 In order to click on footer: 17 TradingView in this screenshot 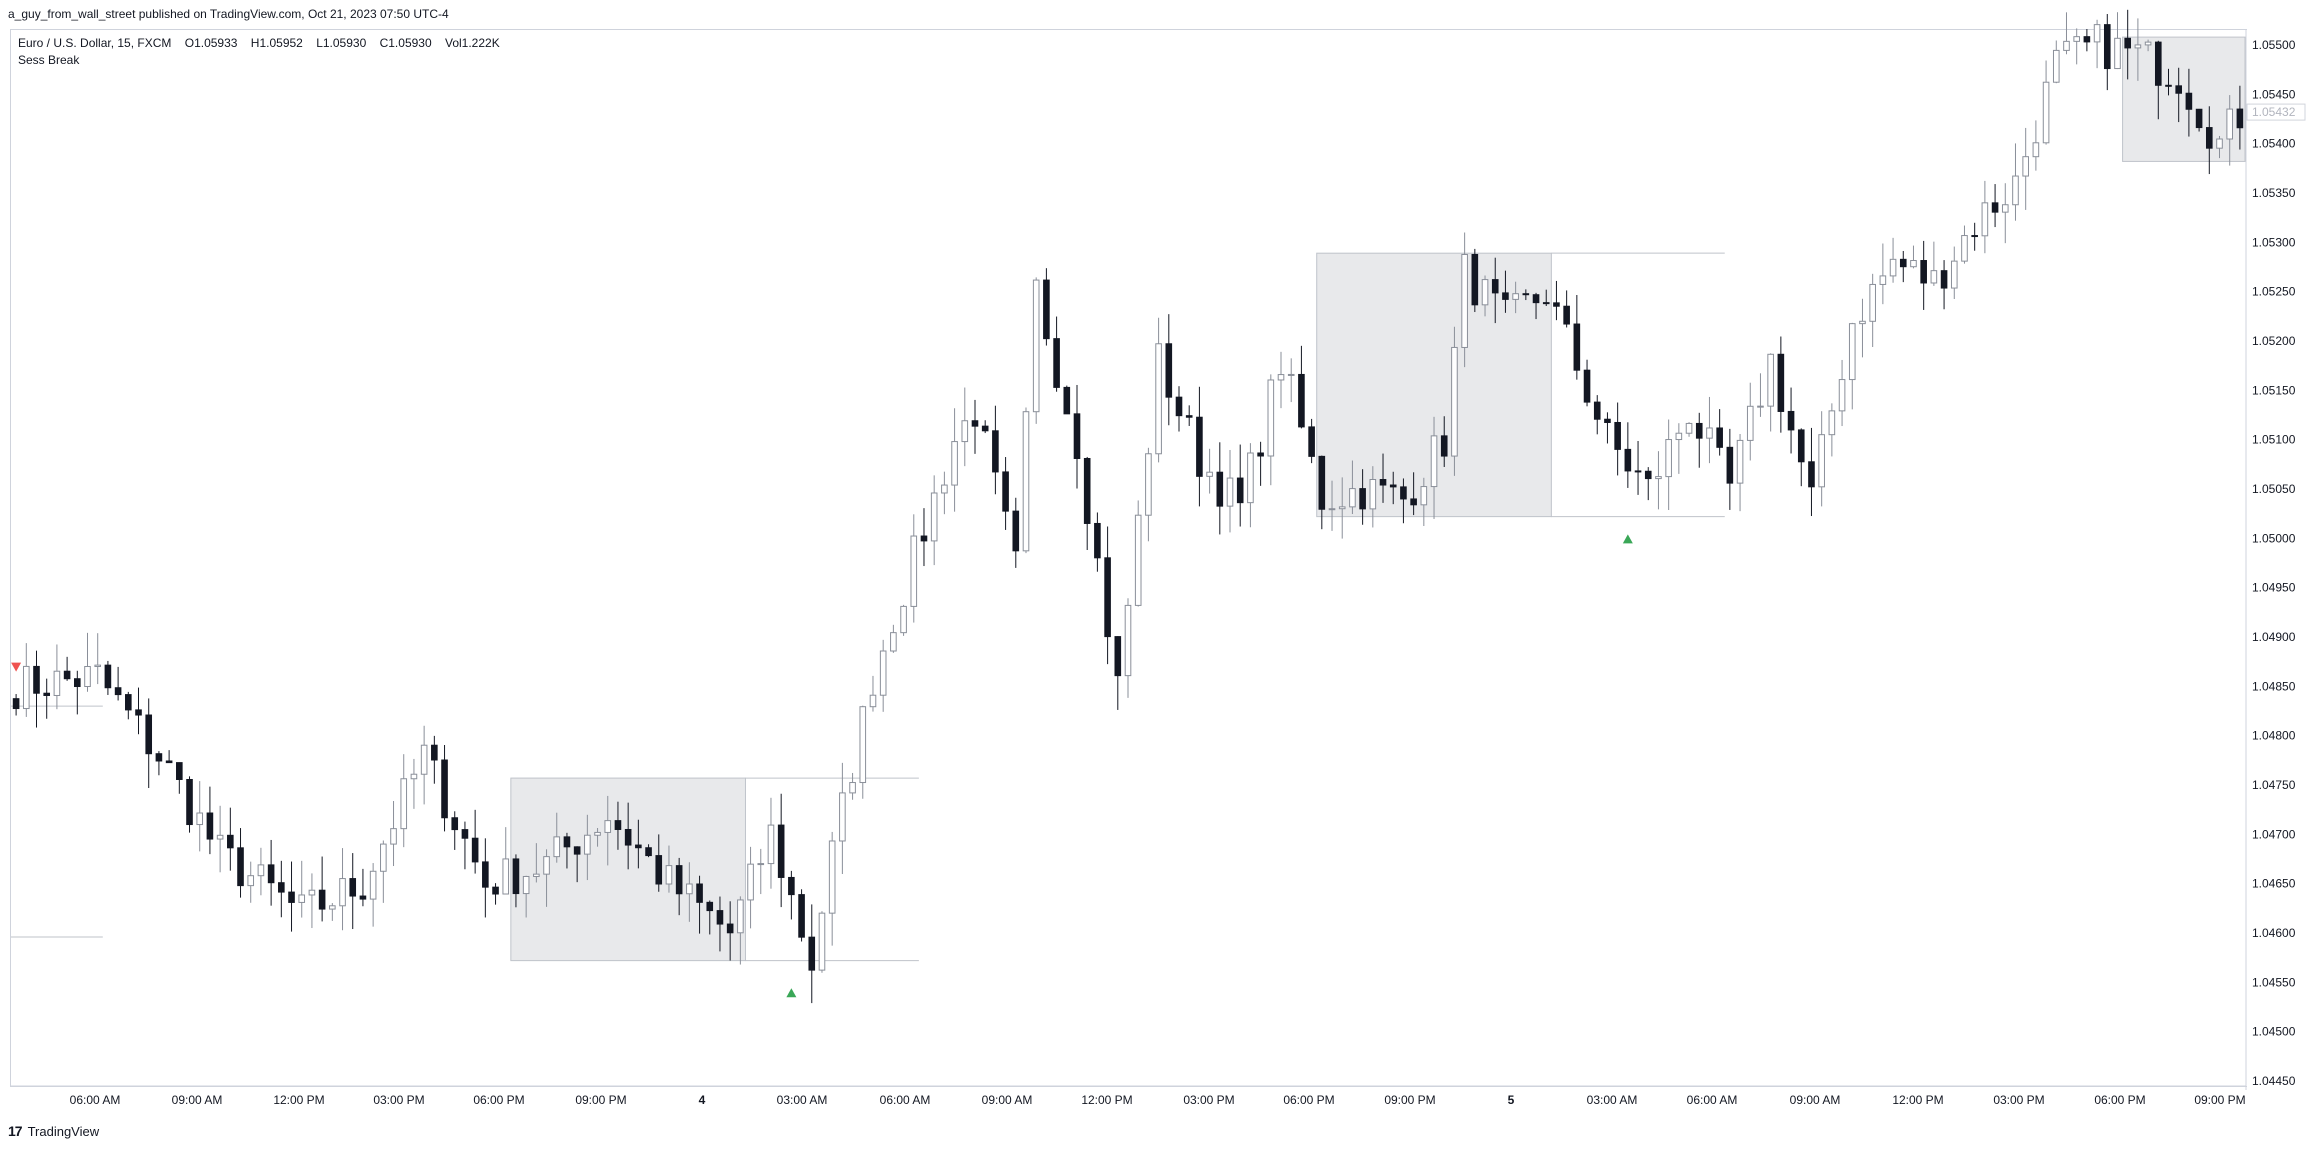, I will do `click(53, 1131)`.